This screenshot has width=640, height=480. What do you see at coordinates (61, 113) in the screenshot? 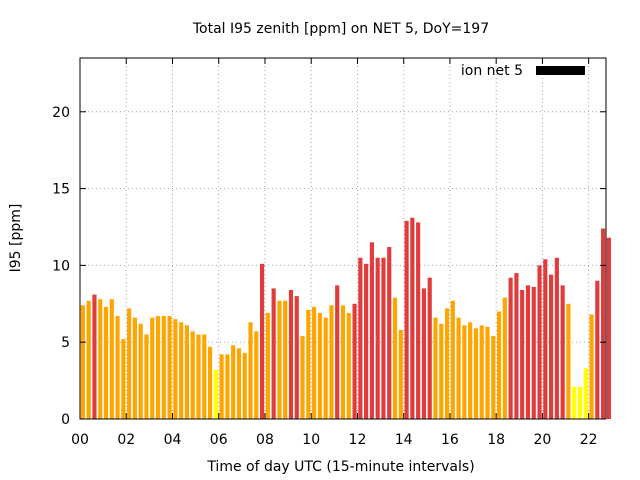
I see `y-tick-label: 20` at bounding box center [61, 113].